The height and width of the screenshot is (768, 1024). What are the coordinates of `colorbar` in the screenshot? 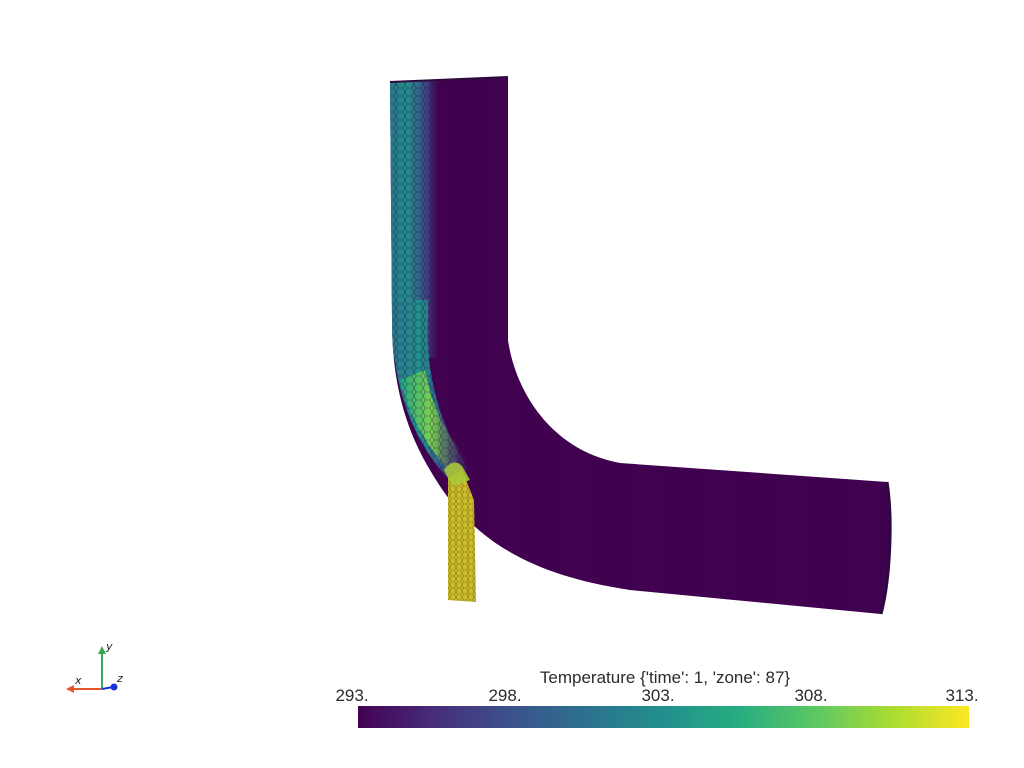 It's located at (663, 717).